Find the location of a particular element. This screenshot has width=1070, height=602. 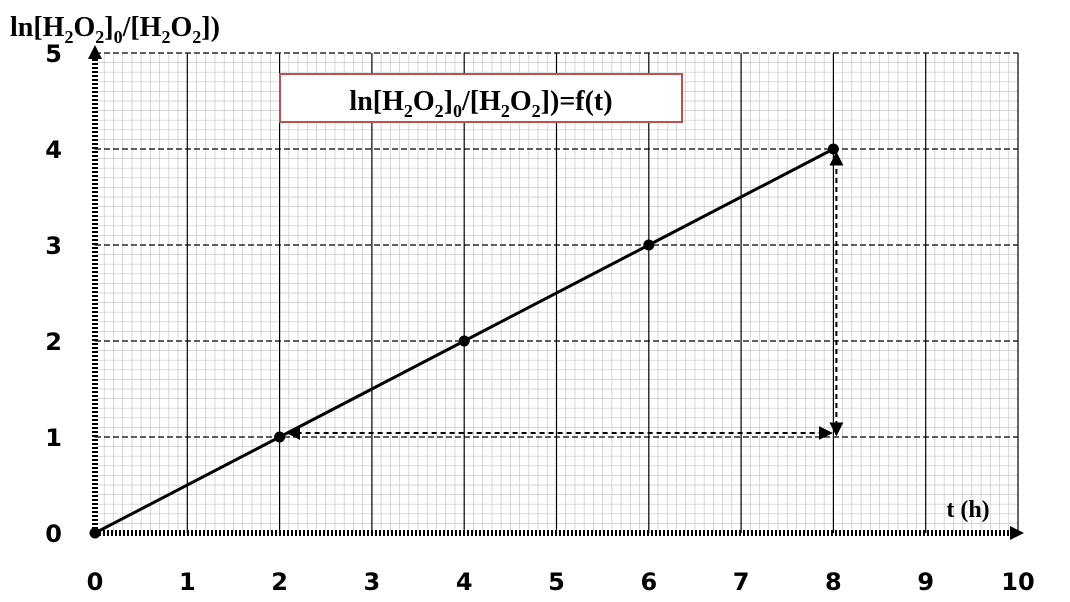

y-axis-arrow is located at coordinates (95, 52).